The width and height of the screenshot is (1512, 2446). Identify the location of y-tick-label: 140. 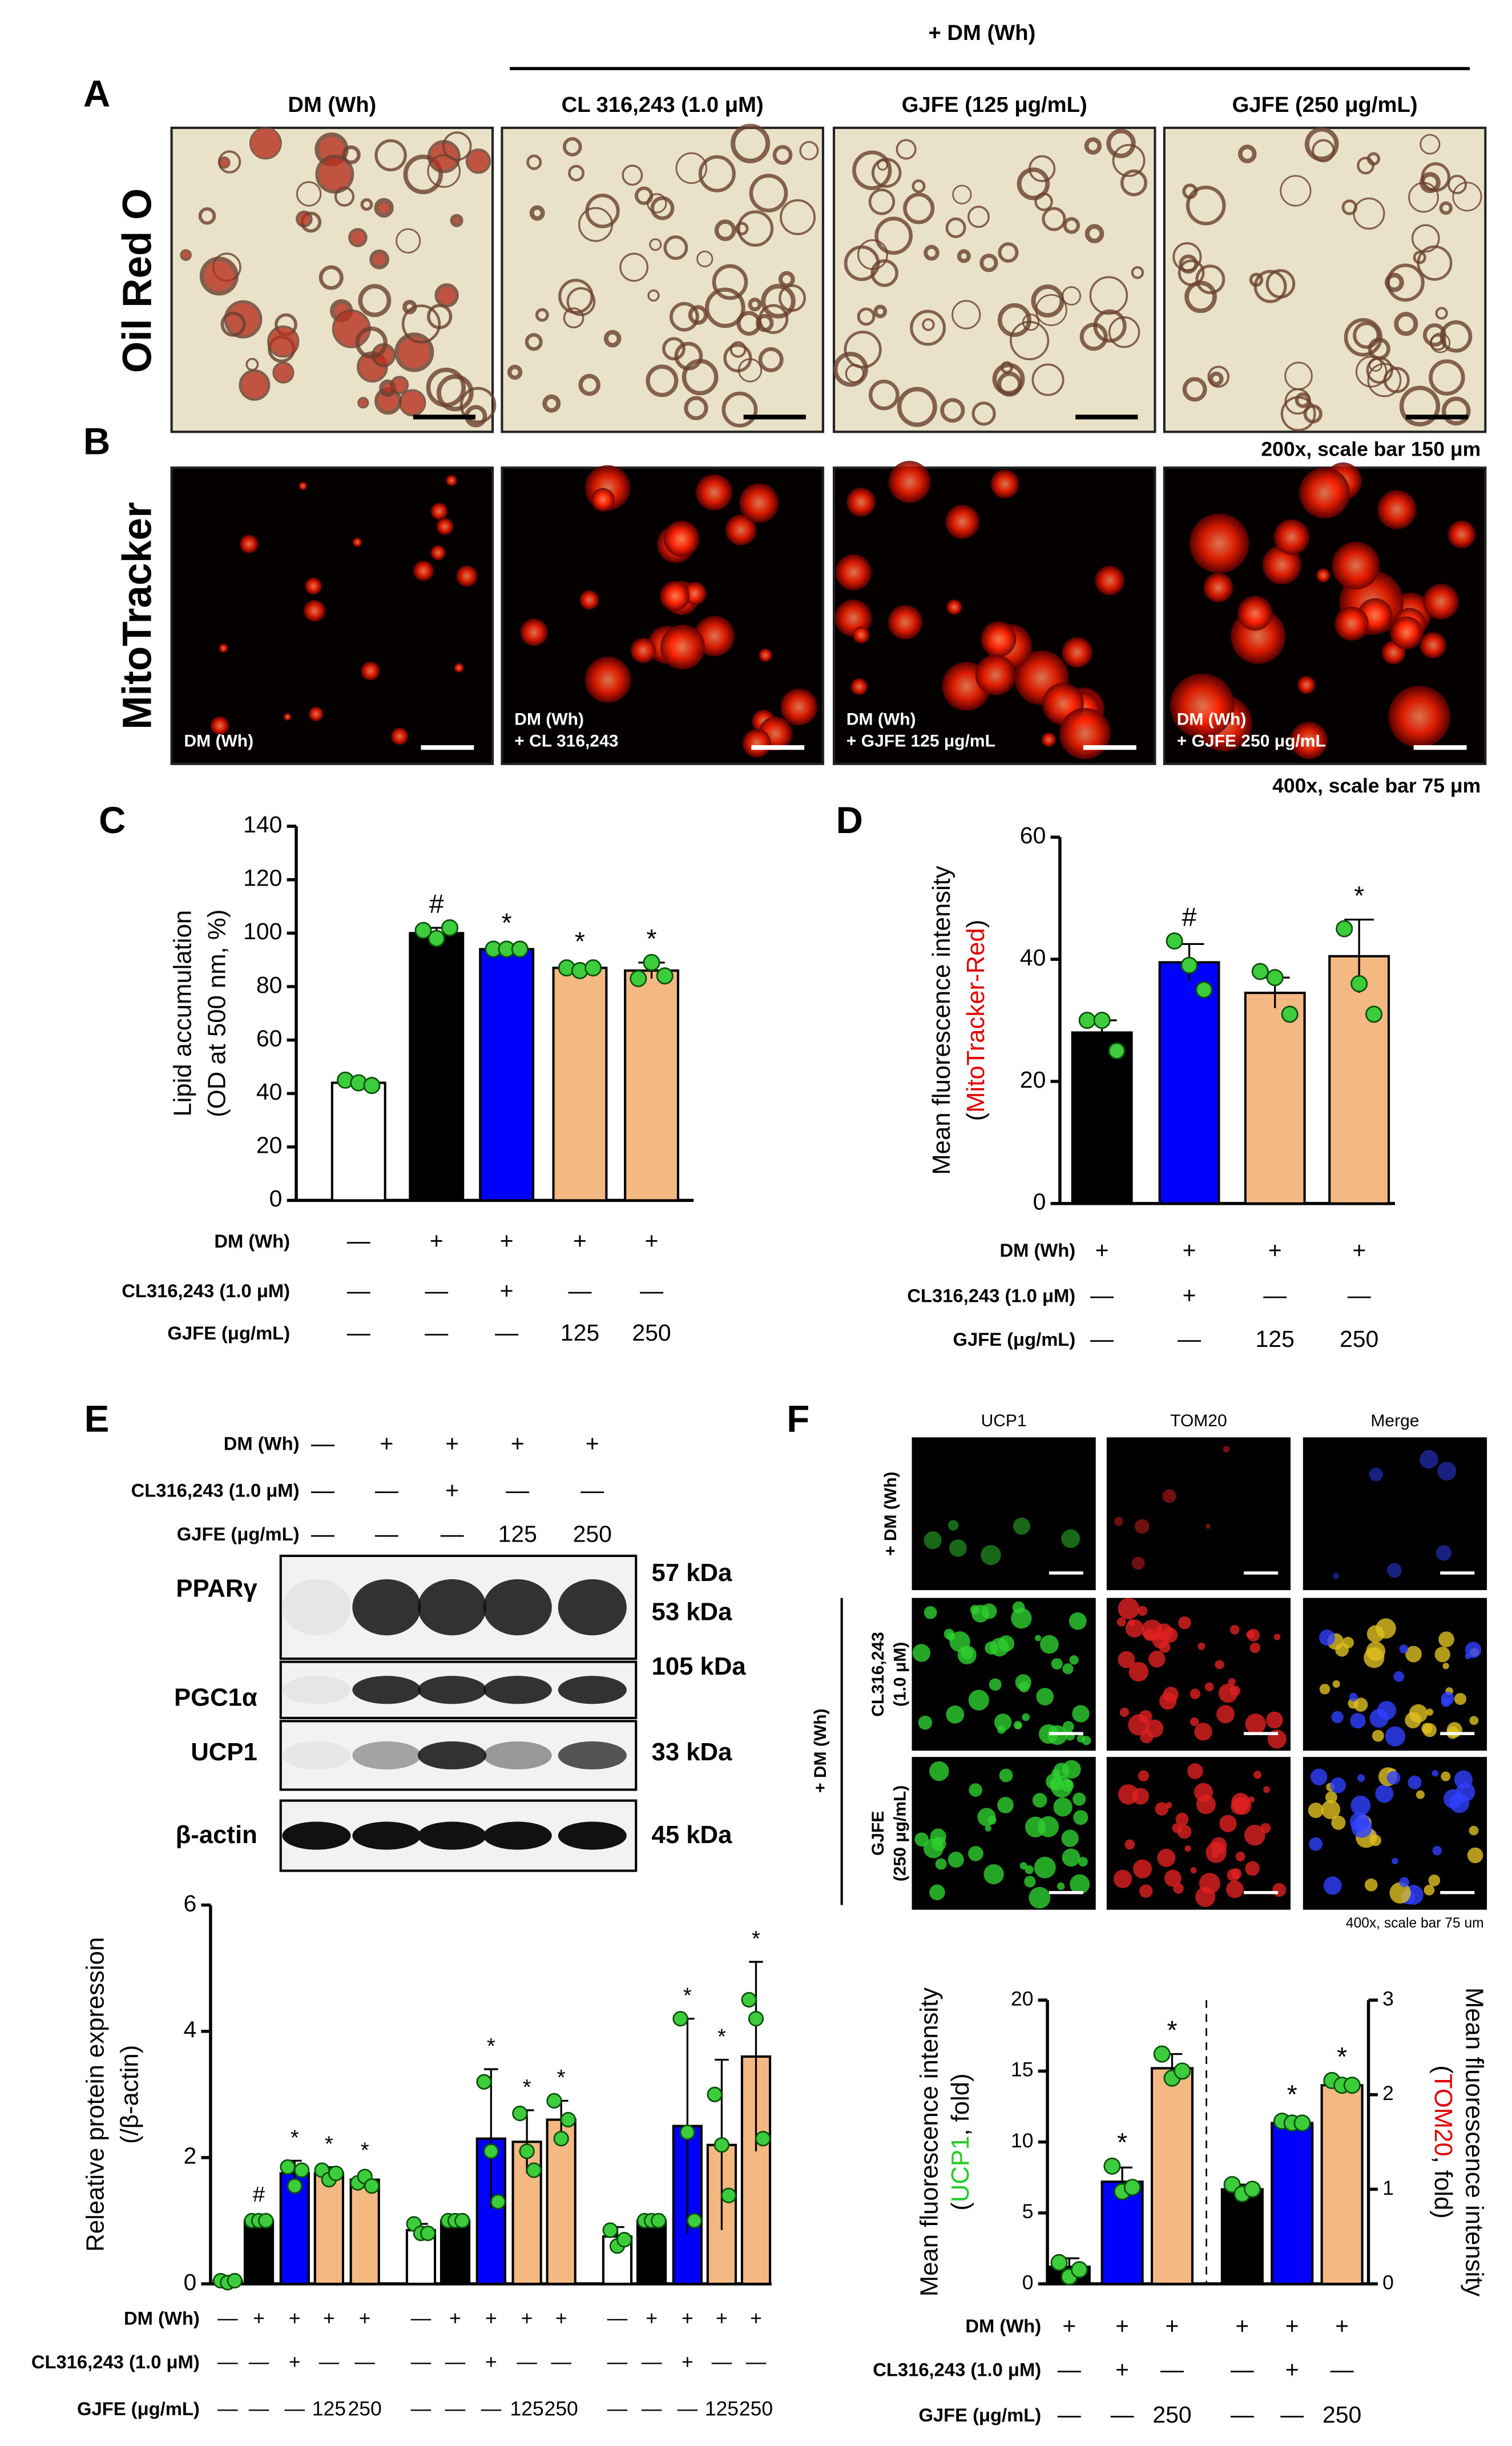
(262, 824).